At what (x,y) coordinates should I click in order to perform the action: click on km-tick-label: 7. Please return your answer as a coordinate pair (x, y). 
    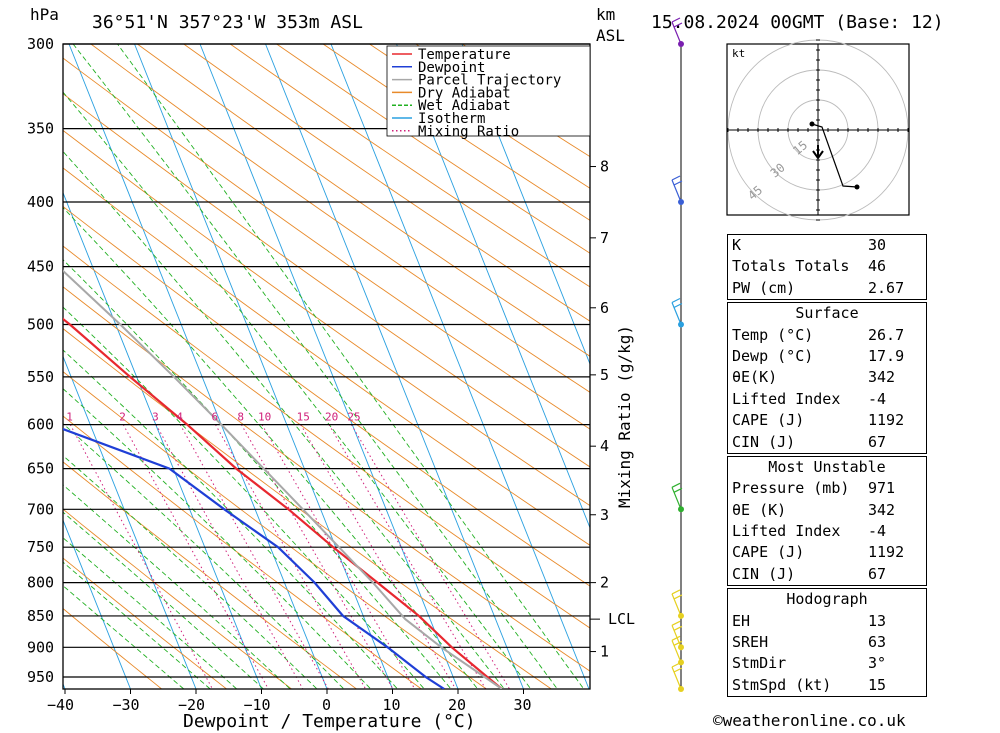
    Looking at the image, I should click on (604, 238).